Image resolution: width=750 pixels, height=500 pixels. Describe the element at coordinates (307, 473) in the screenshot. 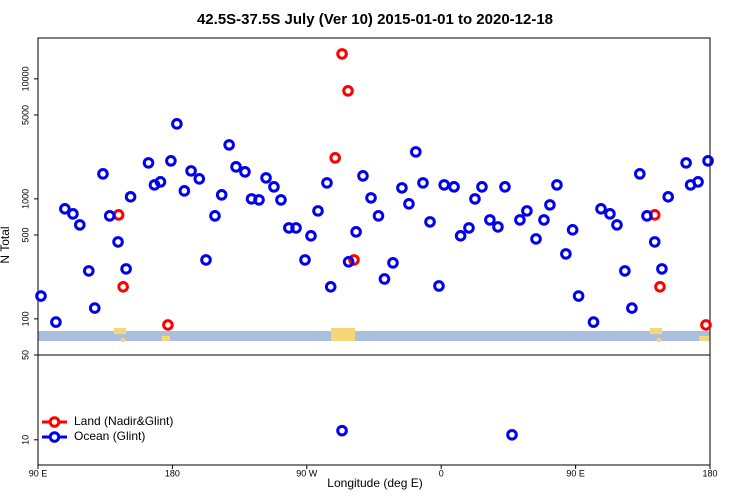

I see `x-tick-label: 90 W` at that location.